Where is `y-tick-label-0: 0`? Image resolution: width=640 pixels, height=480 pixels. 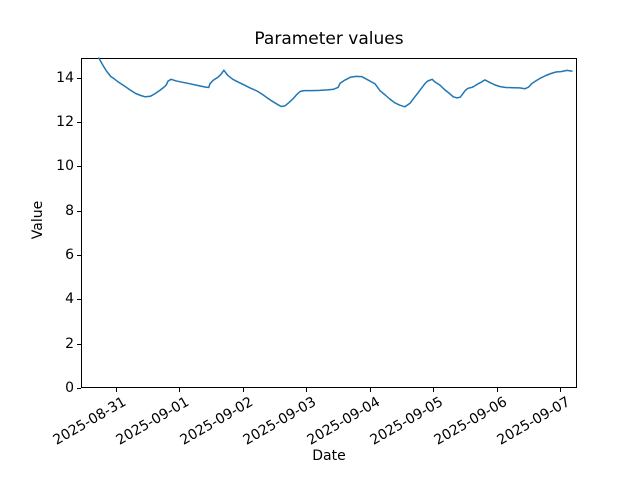 y-tick-label-0: 0 is located at coordinates (69, 388).